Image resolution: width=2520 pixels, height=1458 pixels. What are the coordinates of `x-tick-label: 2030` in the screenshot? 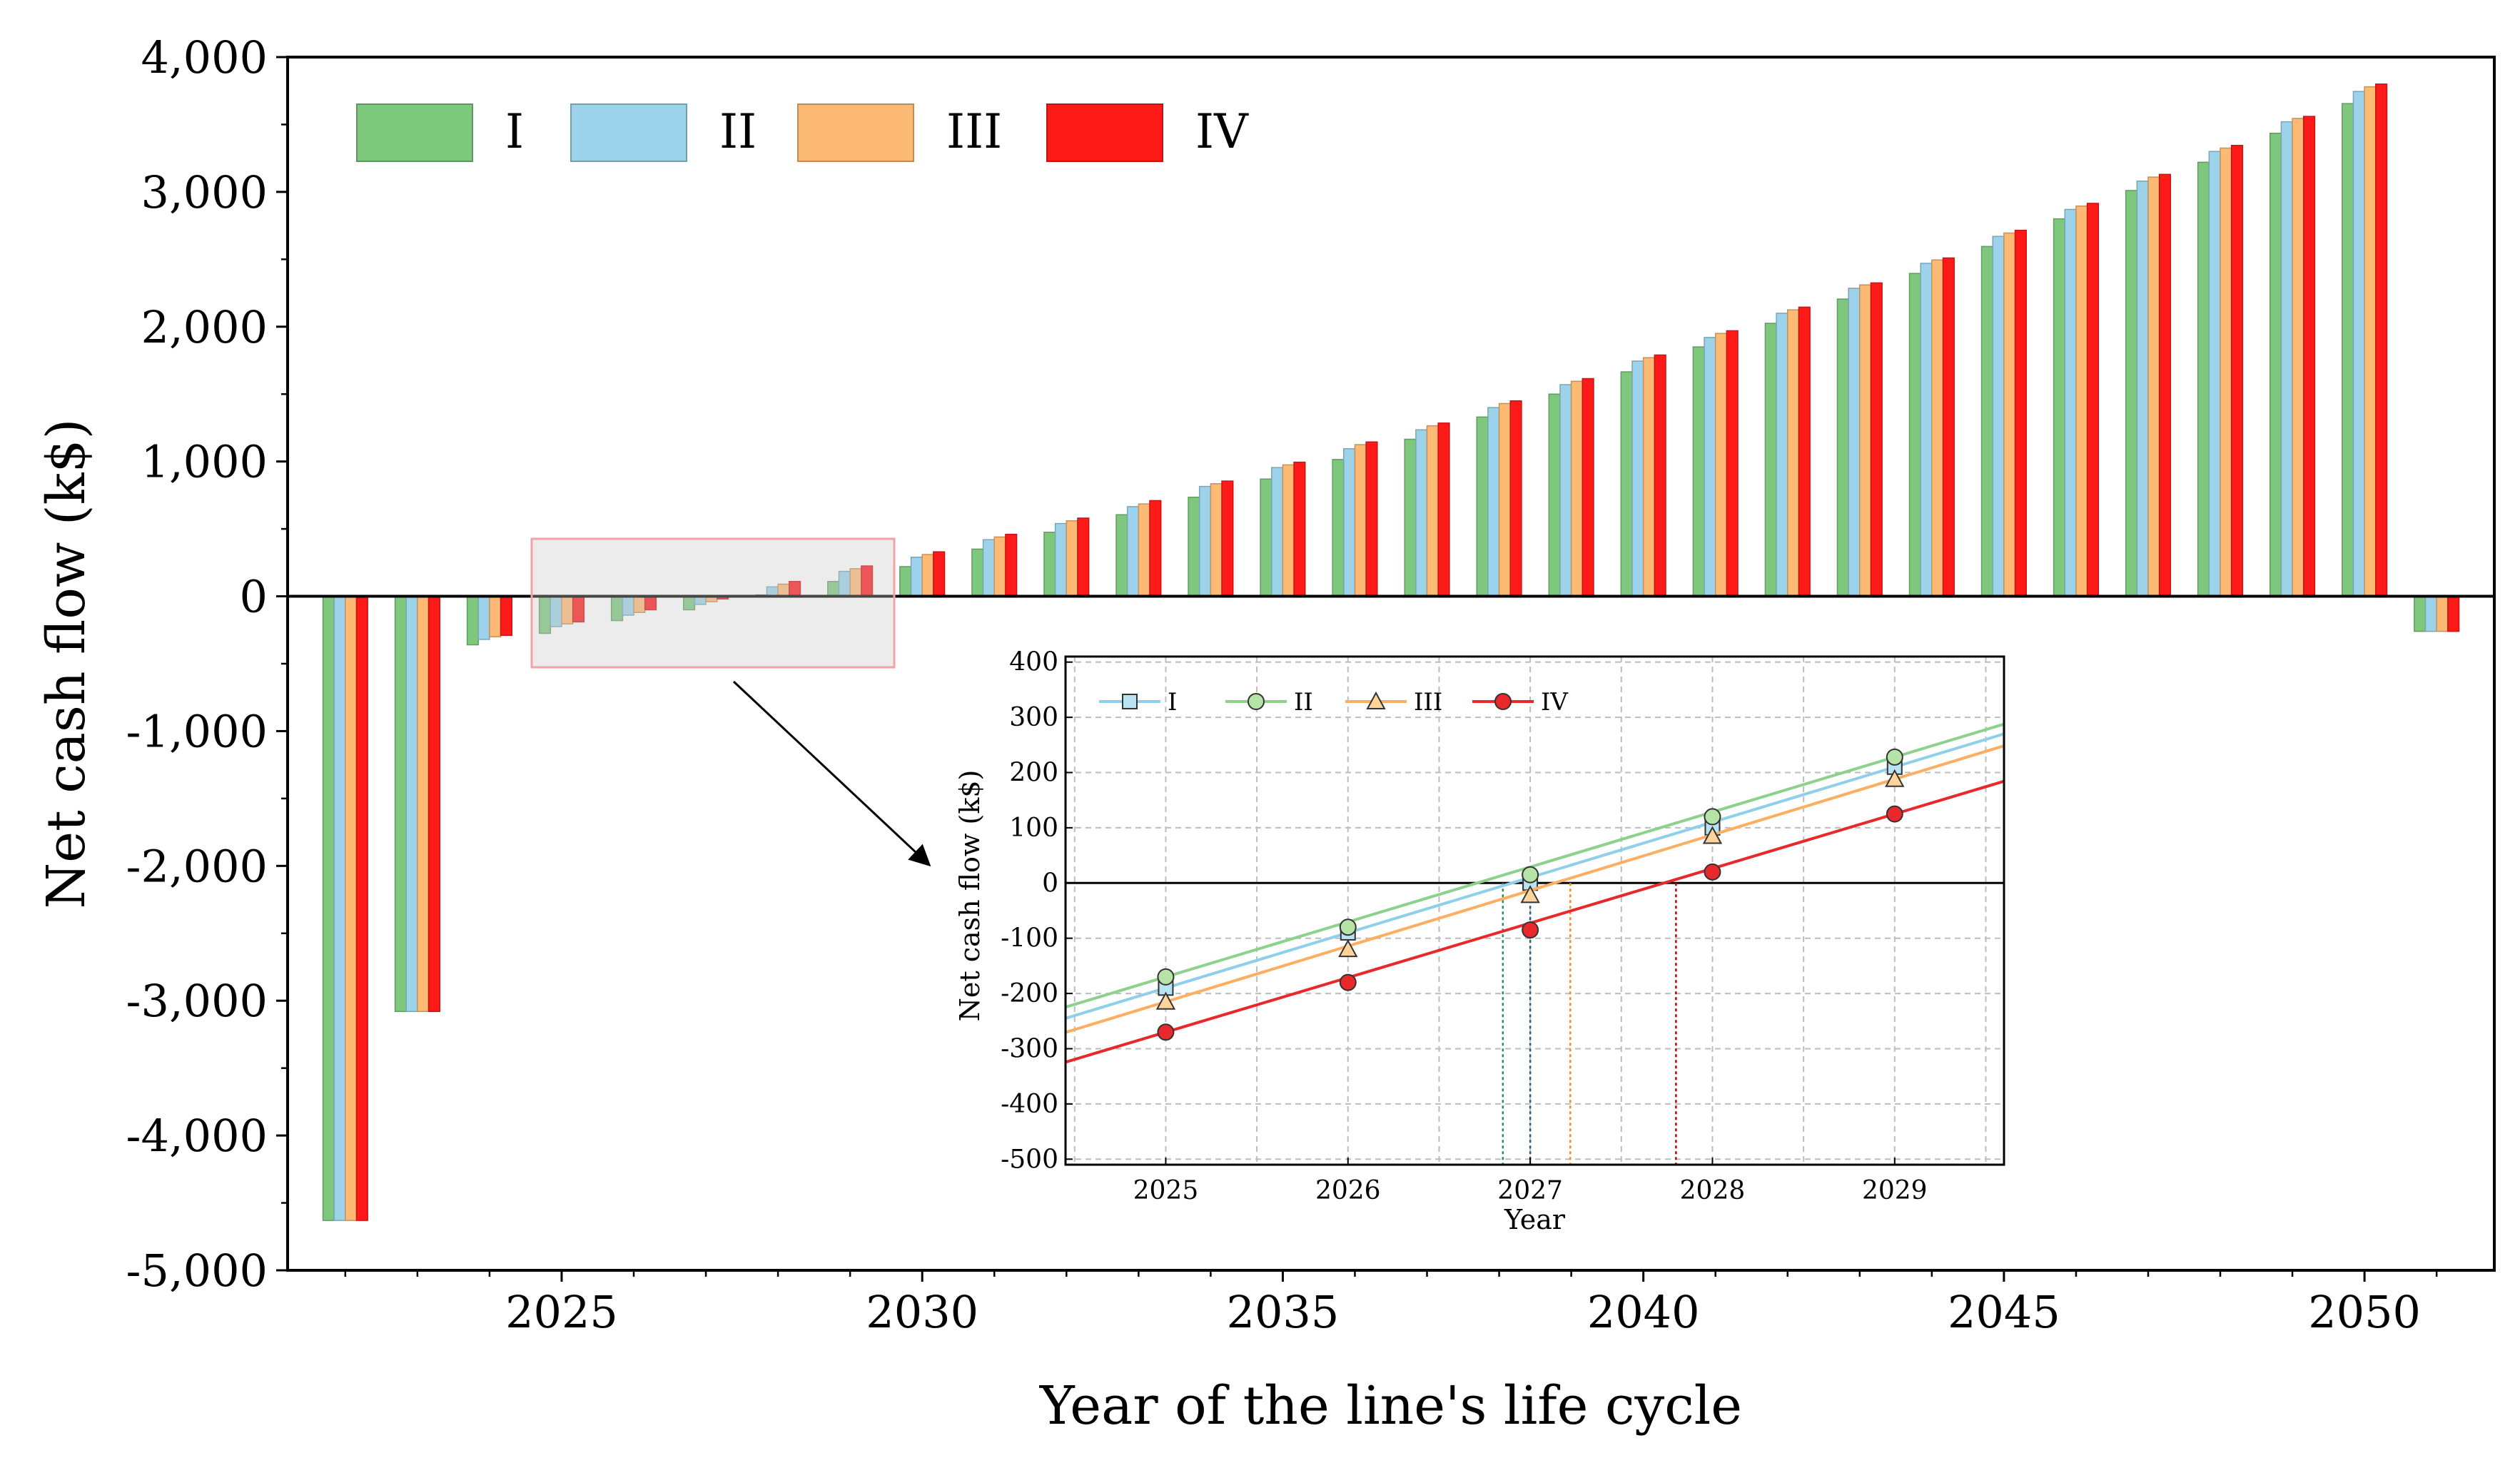 It's located at (922, 1312).